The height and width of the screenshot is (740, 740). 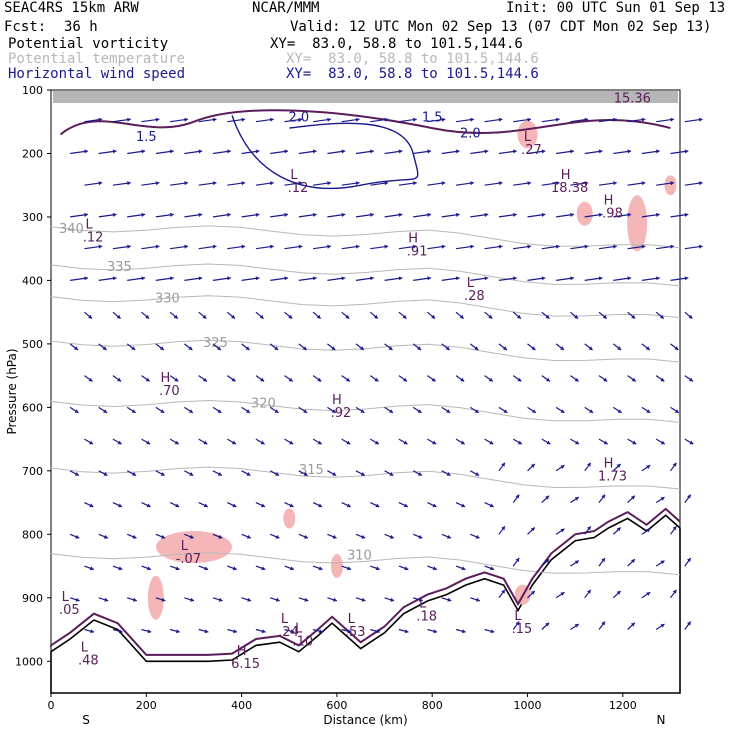 I want to click on extremum-value-17: 1.73, so click(x=612, y=477).